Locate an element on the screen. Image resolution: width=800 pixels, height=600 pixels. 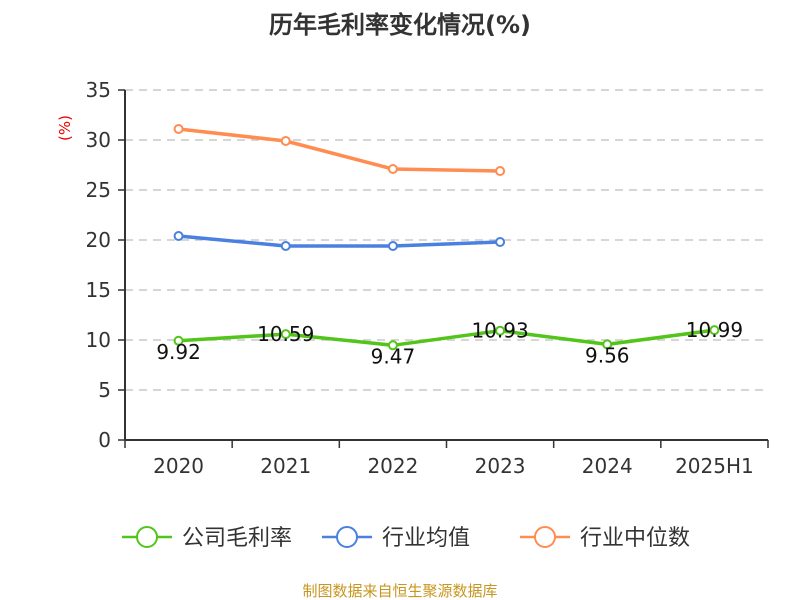
y-tick-label: 30 is located at coordinates (98, 140).